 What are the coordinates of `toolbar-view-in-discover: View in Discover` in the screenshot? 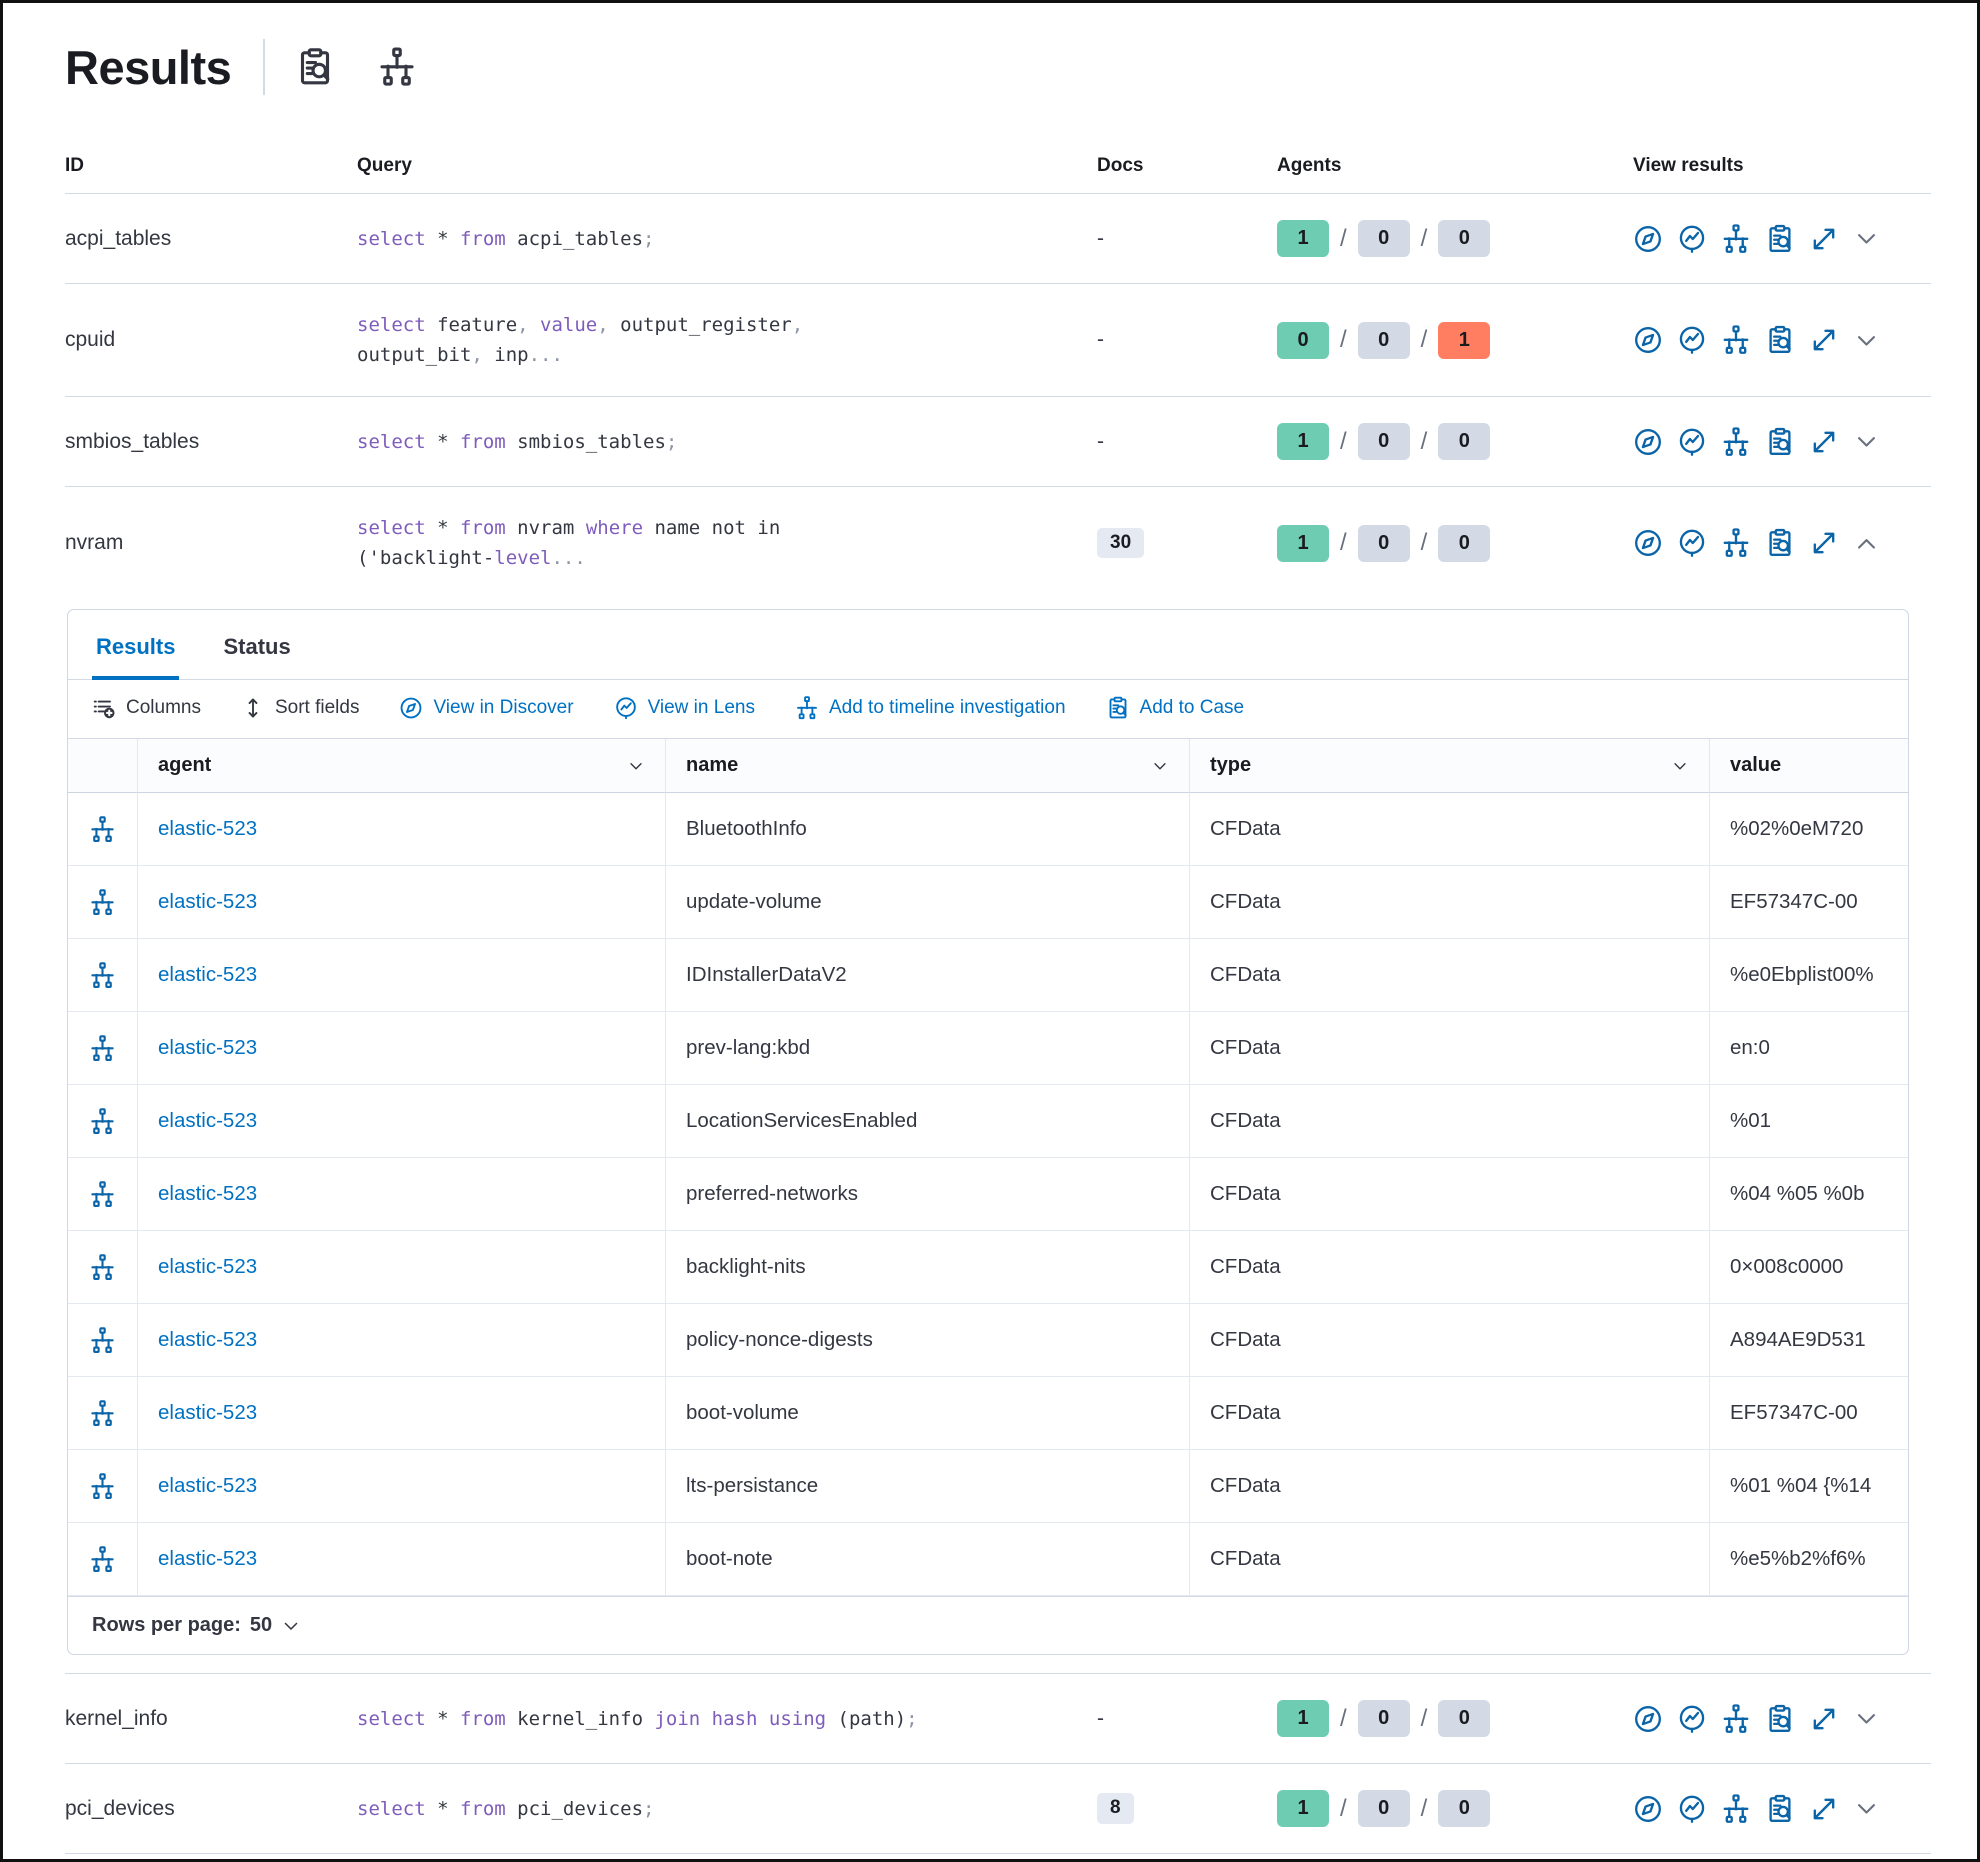 It's located at (486, 708).